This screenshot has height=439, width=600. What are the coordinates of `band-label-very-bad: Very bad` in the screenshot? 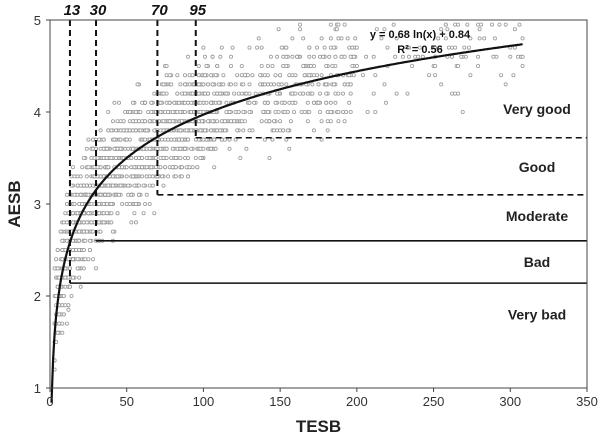 It's located at (537, 314).